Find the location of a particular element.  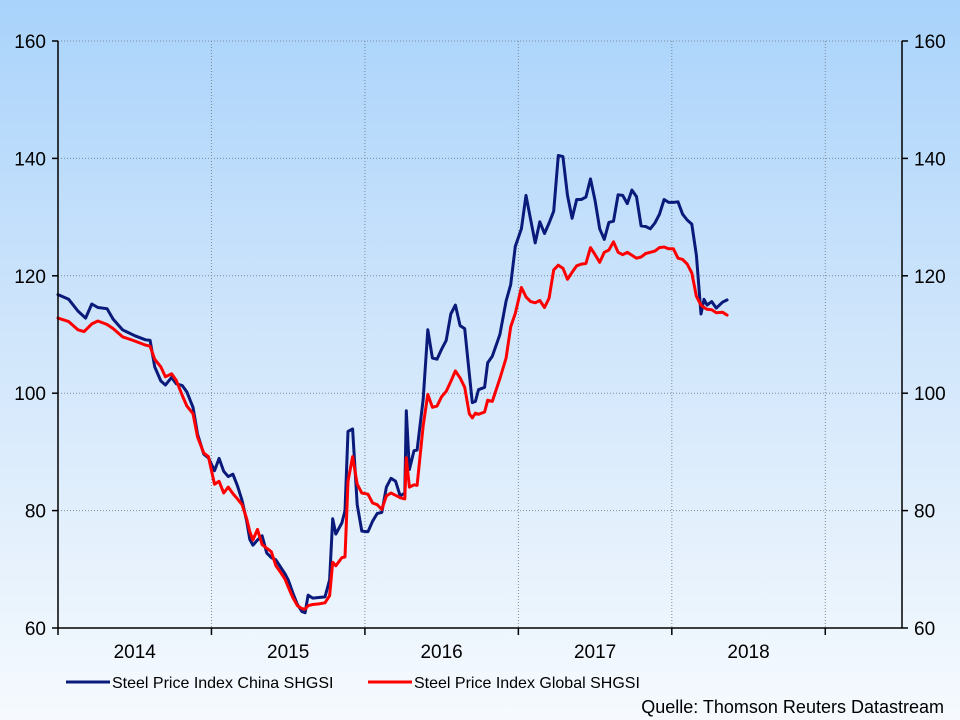

y-tick-label-right-140: 140 is located at coordinates (930, 159).